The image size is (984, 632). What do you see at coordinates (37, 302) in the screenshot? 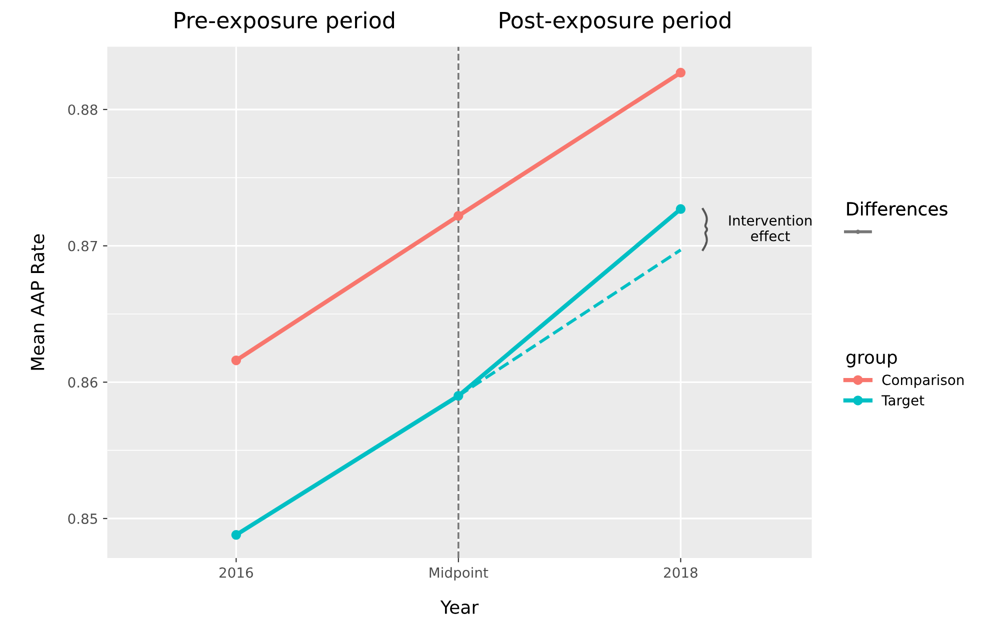
I see `y-axis-title: Mean AAP Rate` at bounding box center [37, 302].